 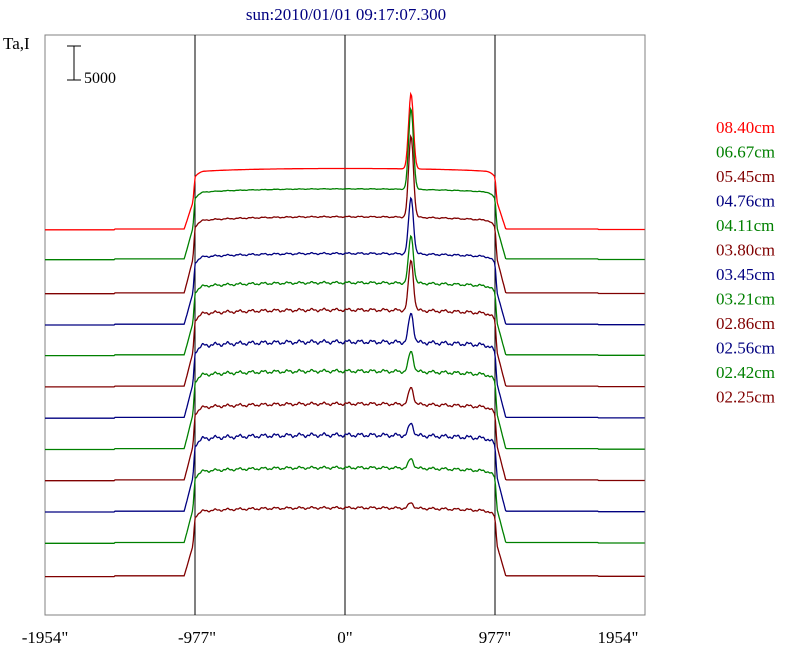 What do you see at coordinates (745, 152) in the screenshot?
I see `legend-item: 06.67cm` at bounding box center [745, 152].